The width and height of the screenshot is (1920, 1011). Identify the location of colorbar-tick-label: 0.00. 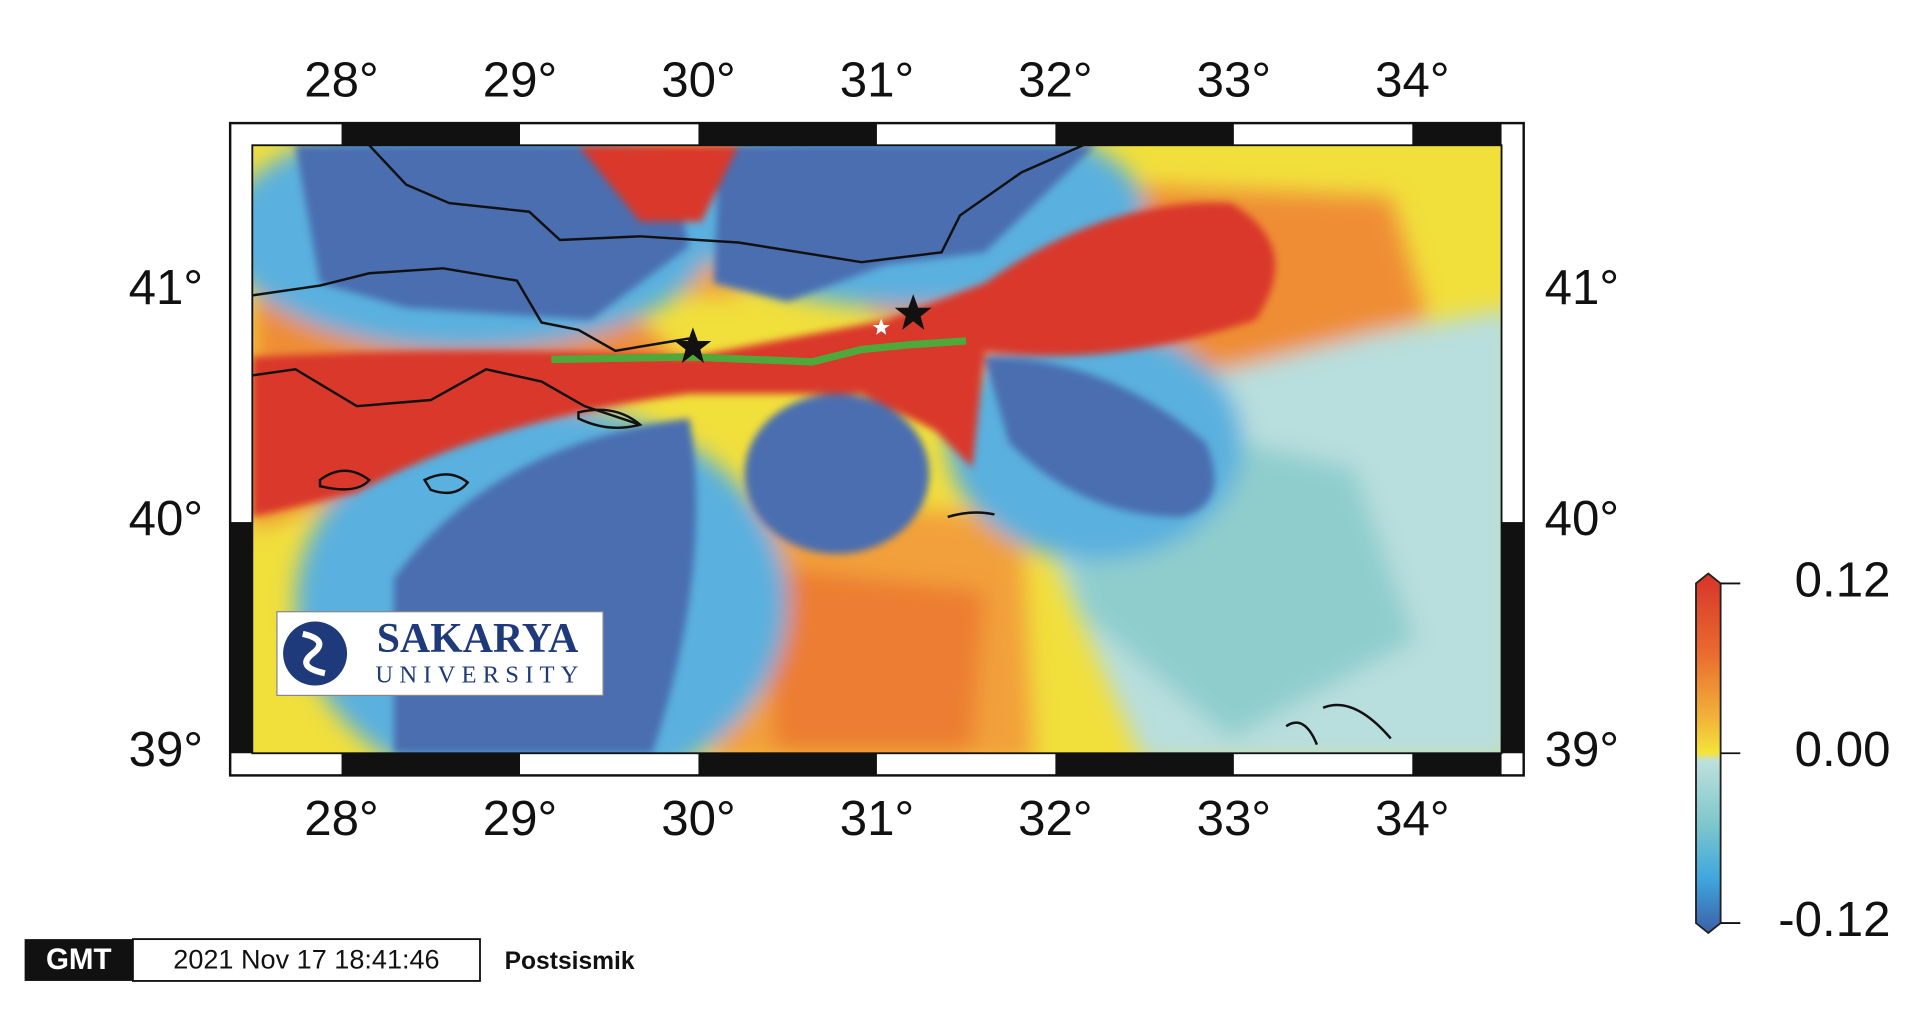
(1843, 749).